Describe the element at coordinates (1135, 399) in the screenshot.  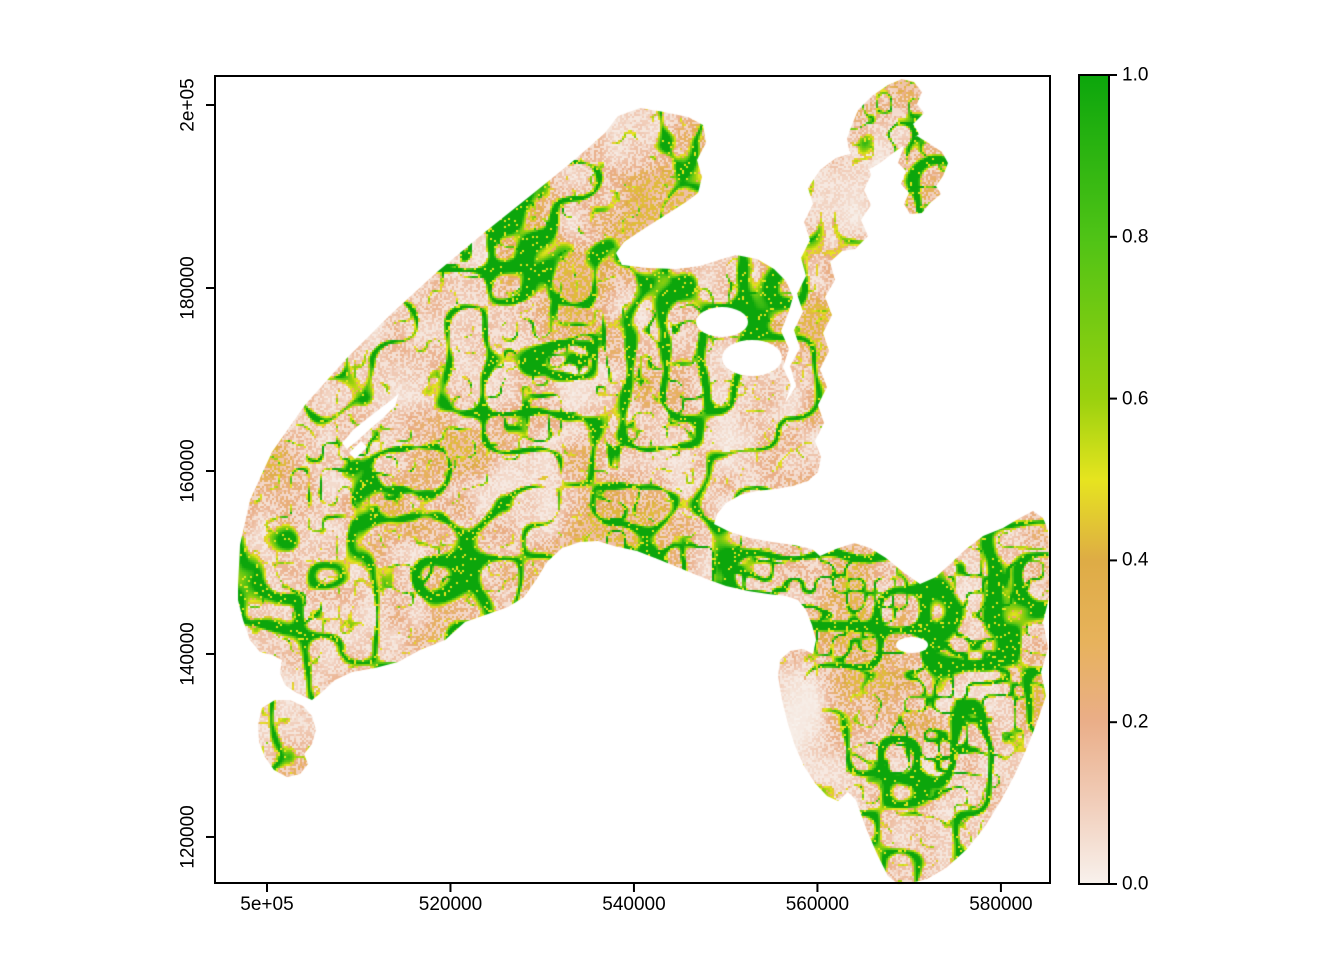
I see `colorbar-tick-label: 0.6` at that location.